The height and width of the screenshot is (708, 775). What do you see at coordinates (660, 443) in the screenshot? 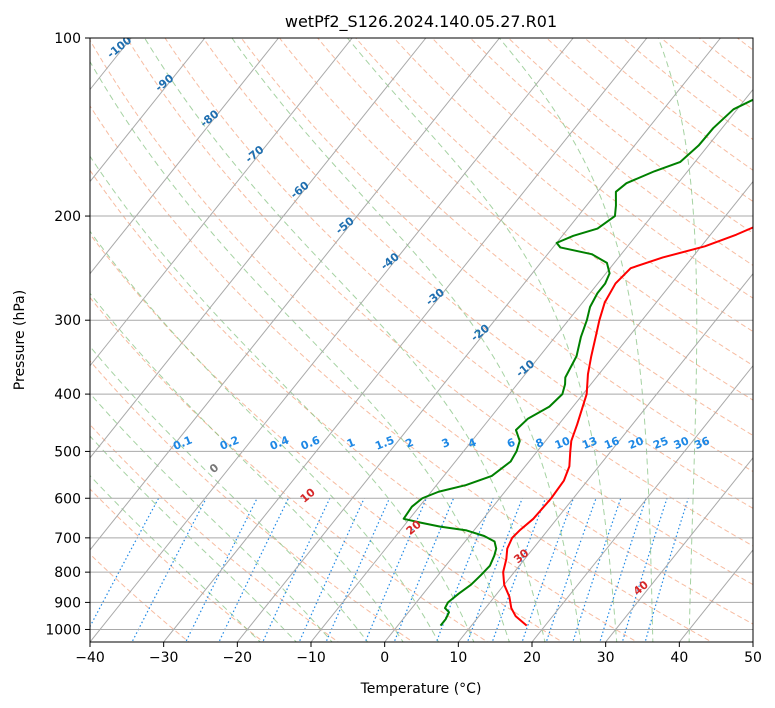
I see `mixing-ratio-label: 25` at bounding box center [660, 443].